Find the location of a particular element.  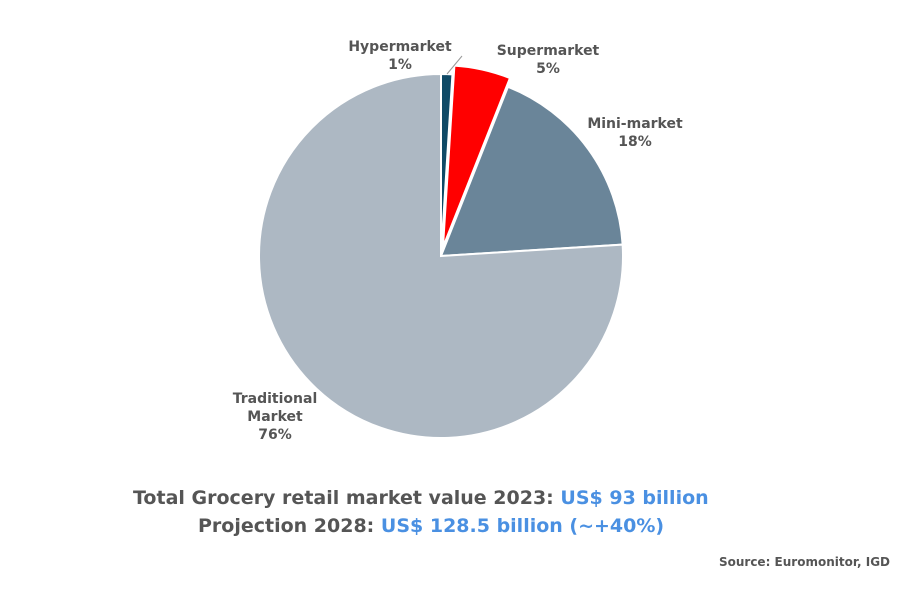

slice-value: 5% is located at coordinates (548, 69).